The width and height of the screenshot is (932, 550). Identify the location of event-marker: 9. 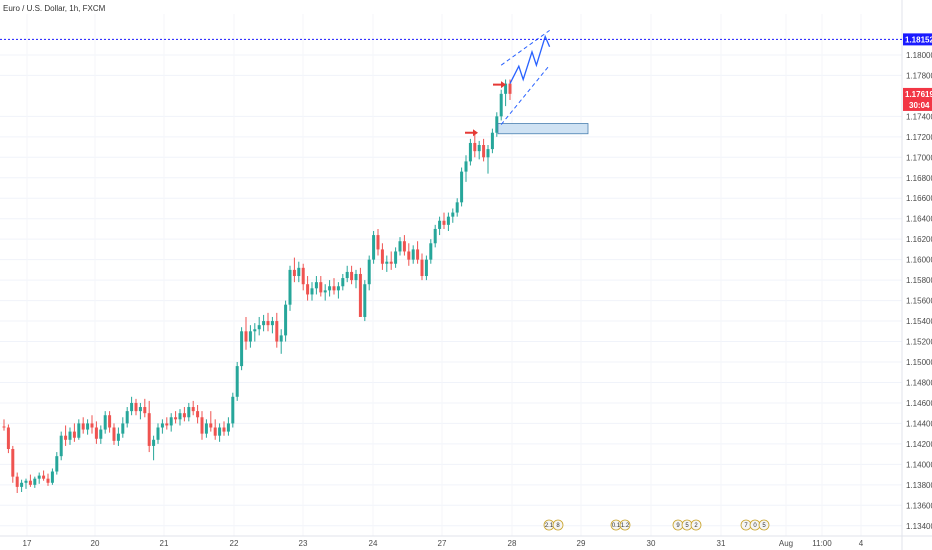
(678, 525).